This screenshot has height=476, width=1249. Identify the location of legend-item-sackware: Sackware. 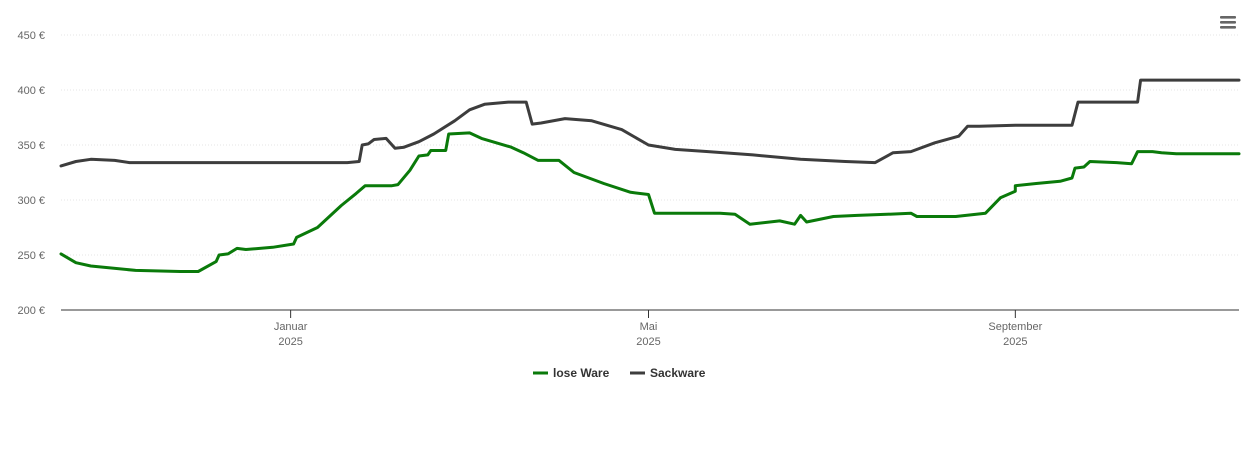
(668, 373).